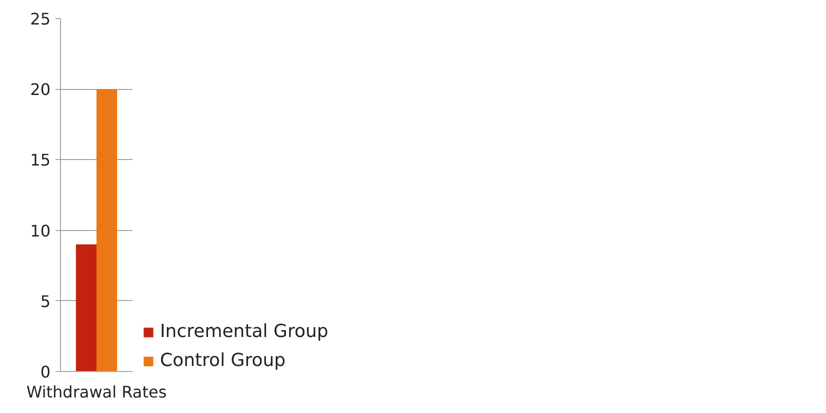 The image size is (826, 413). What do you see at coordinates (40, 160) in the screenshot?
I see `y-tick-label: 15` at bounding box center [40, 160].